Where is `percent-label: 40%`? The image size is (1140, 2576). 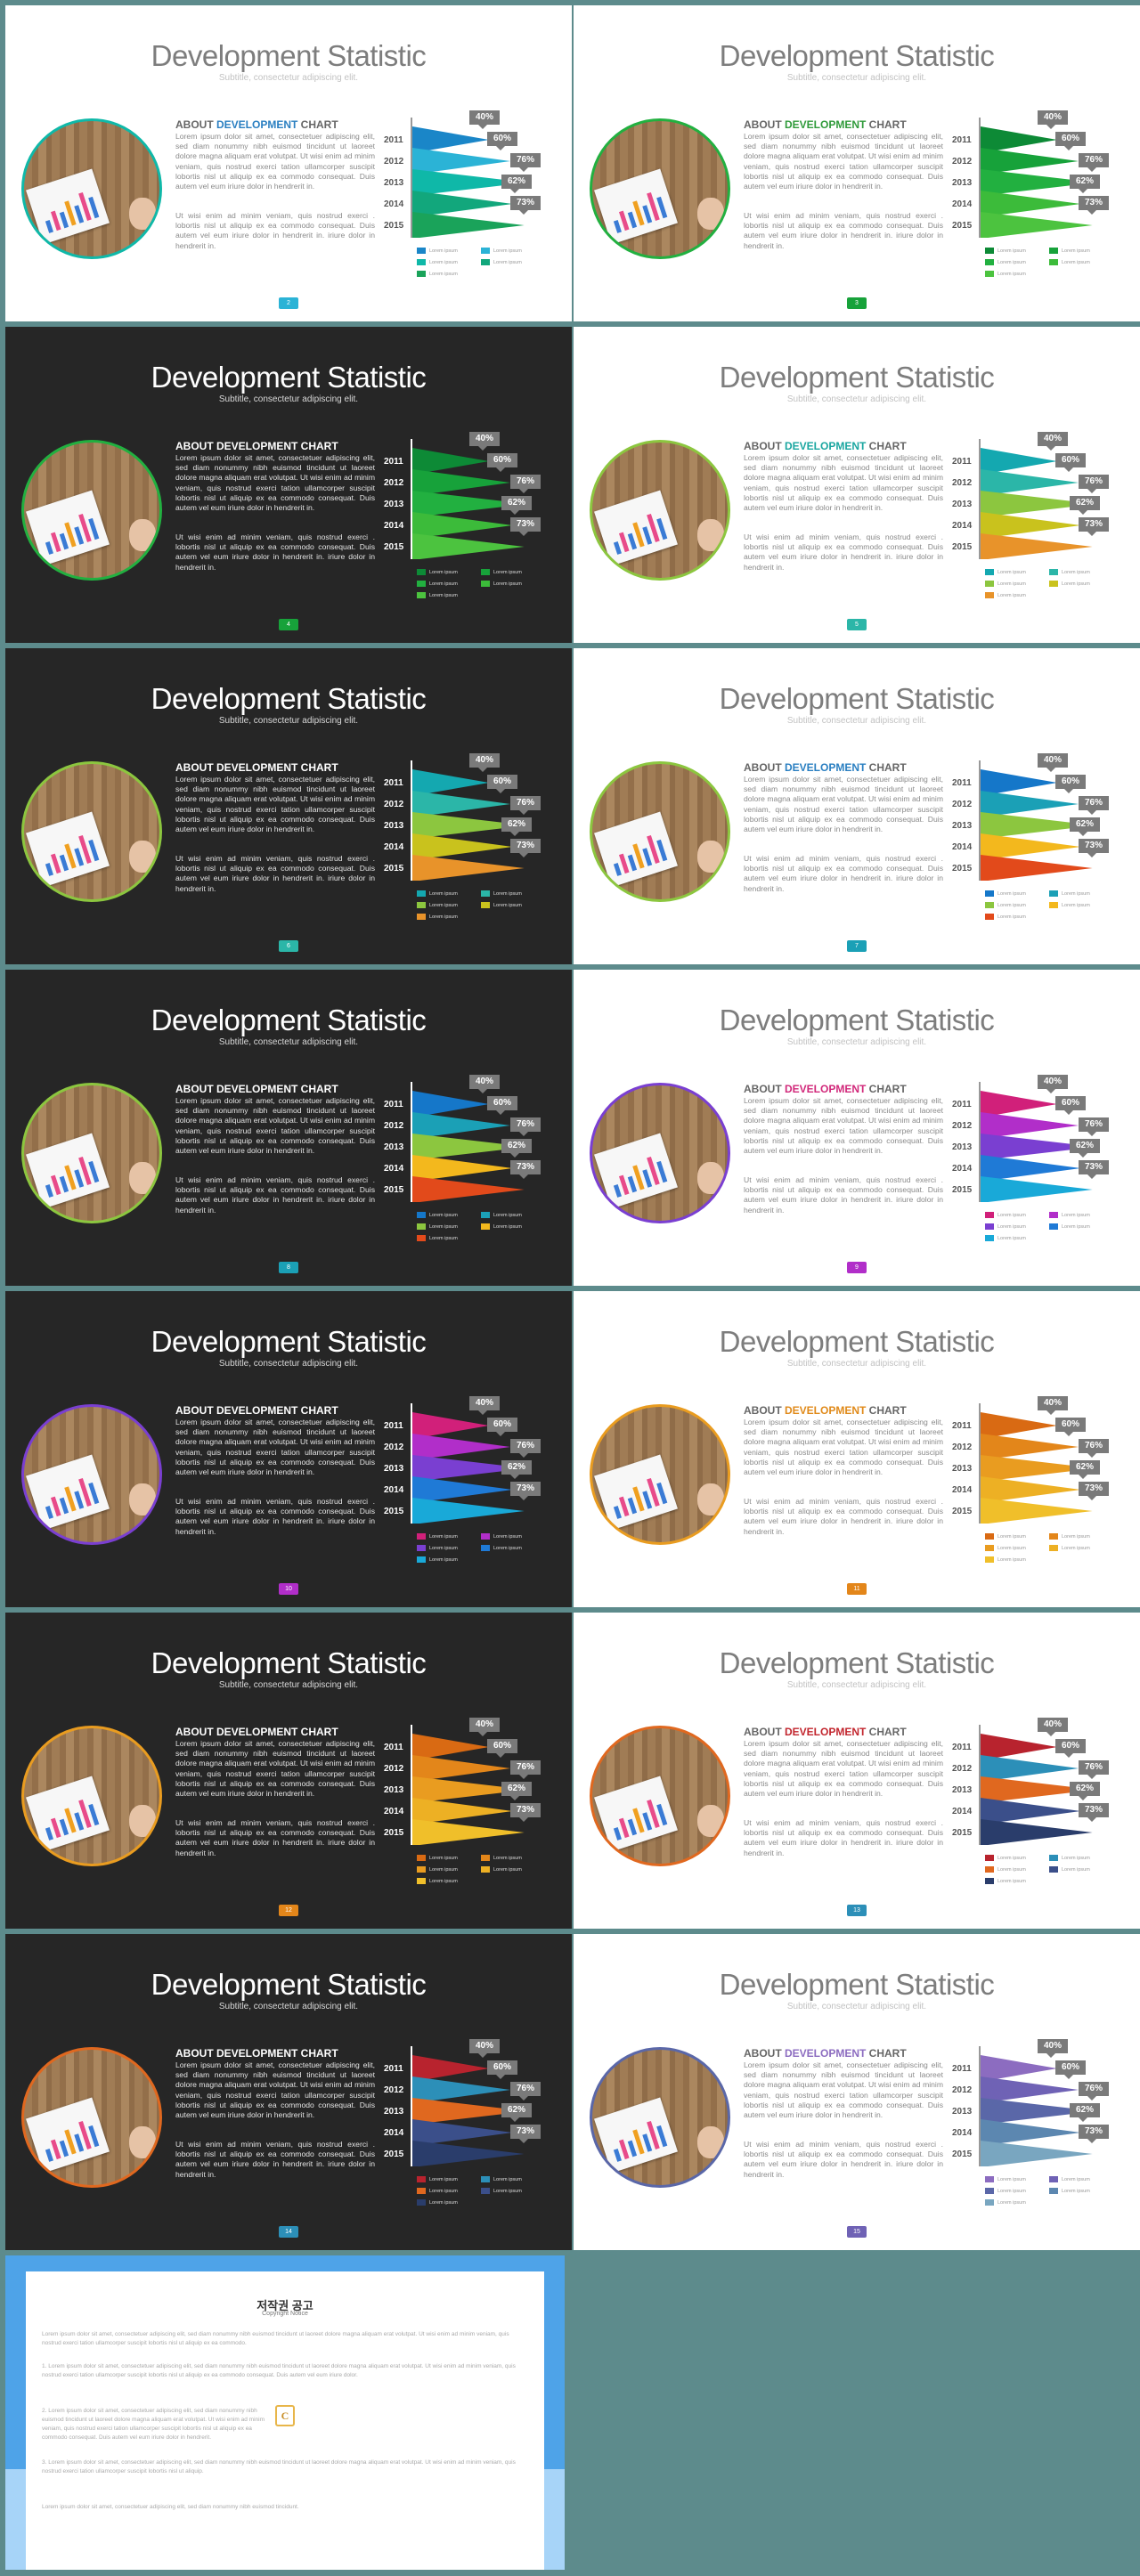 percent-label: 40% is located at coordinates (1053, 441).